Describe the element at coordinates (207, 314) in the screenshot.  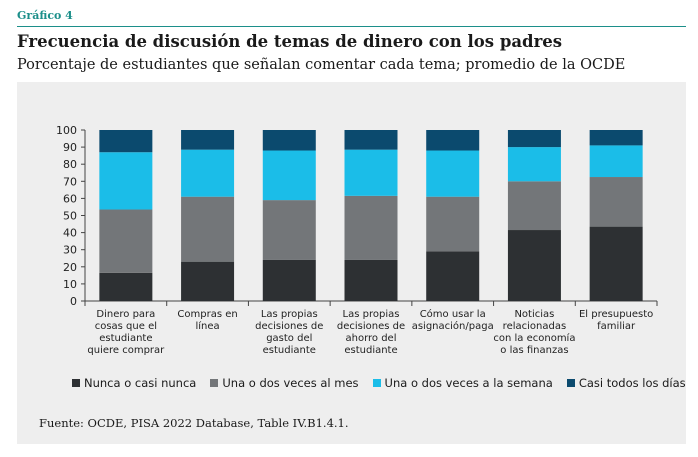
I see `x-category-label: Compras en` at that location.